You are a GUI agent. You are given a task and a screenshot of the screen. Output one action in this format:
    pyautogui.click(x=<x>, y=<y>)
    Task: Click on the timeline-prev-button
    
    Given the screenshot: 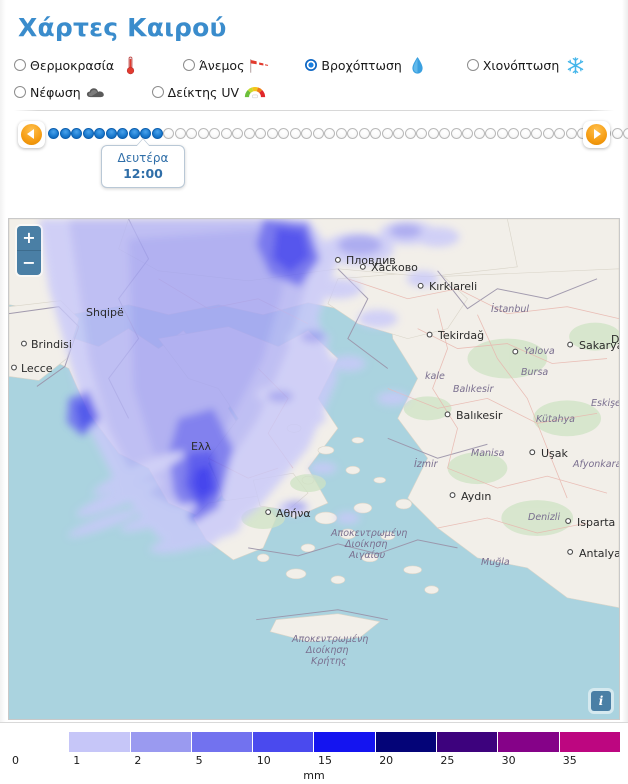 What is the action you would take?
    pyautogui.click(x=31, y=134)
    